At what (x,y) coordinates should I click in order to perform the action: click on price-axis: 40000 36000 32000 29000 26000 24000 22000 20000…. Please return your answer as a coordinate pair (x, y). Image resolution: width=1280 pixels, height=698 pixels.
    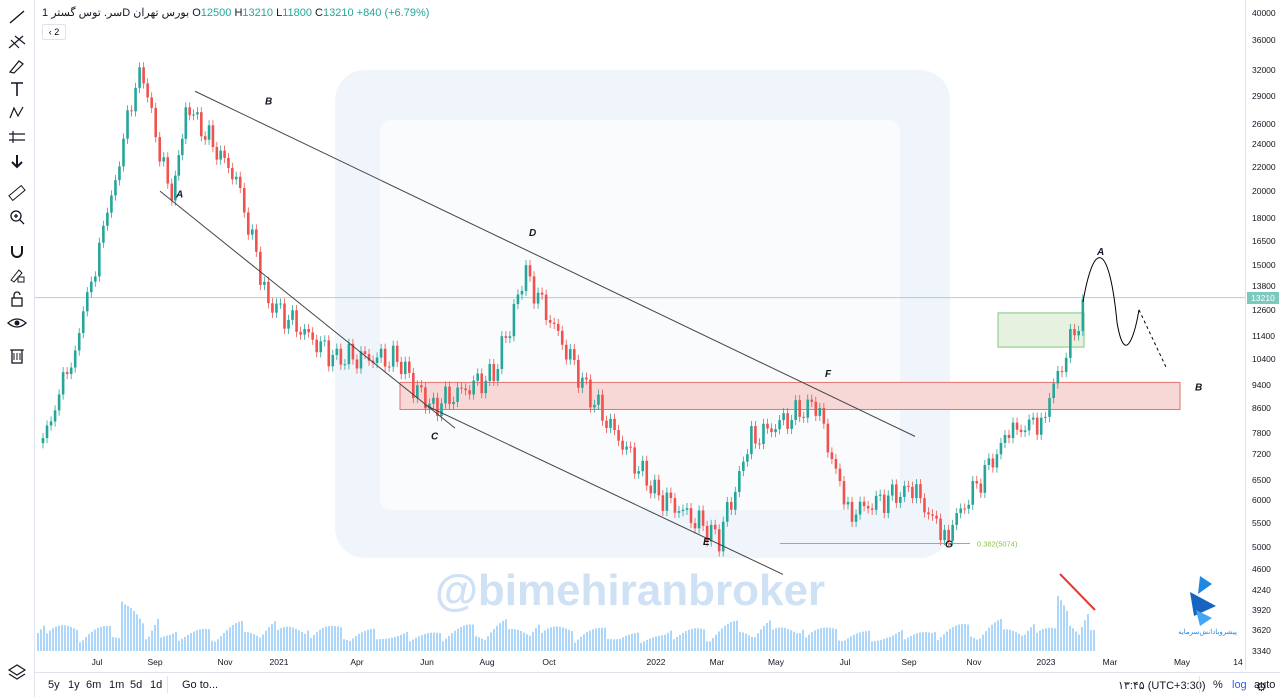
    Looking at the image, I should click on (1262, 335).